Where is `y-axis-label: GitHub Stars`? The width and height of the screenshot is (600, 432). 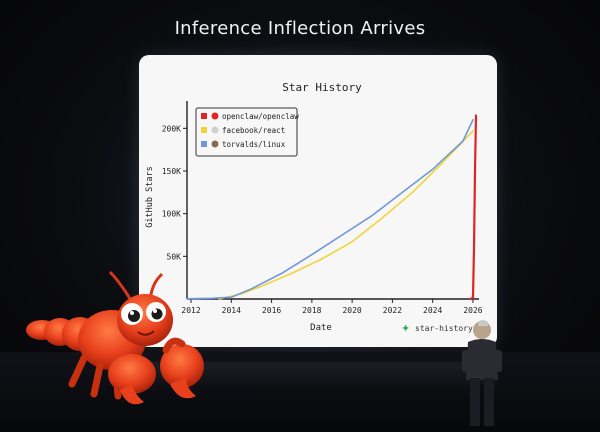
y-axis-label: GitHub Stars is located at coordinates (150, 196).